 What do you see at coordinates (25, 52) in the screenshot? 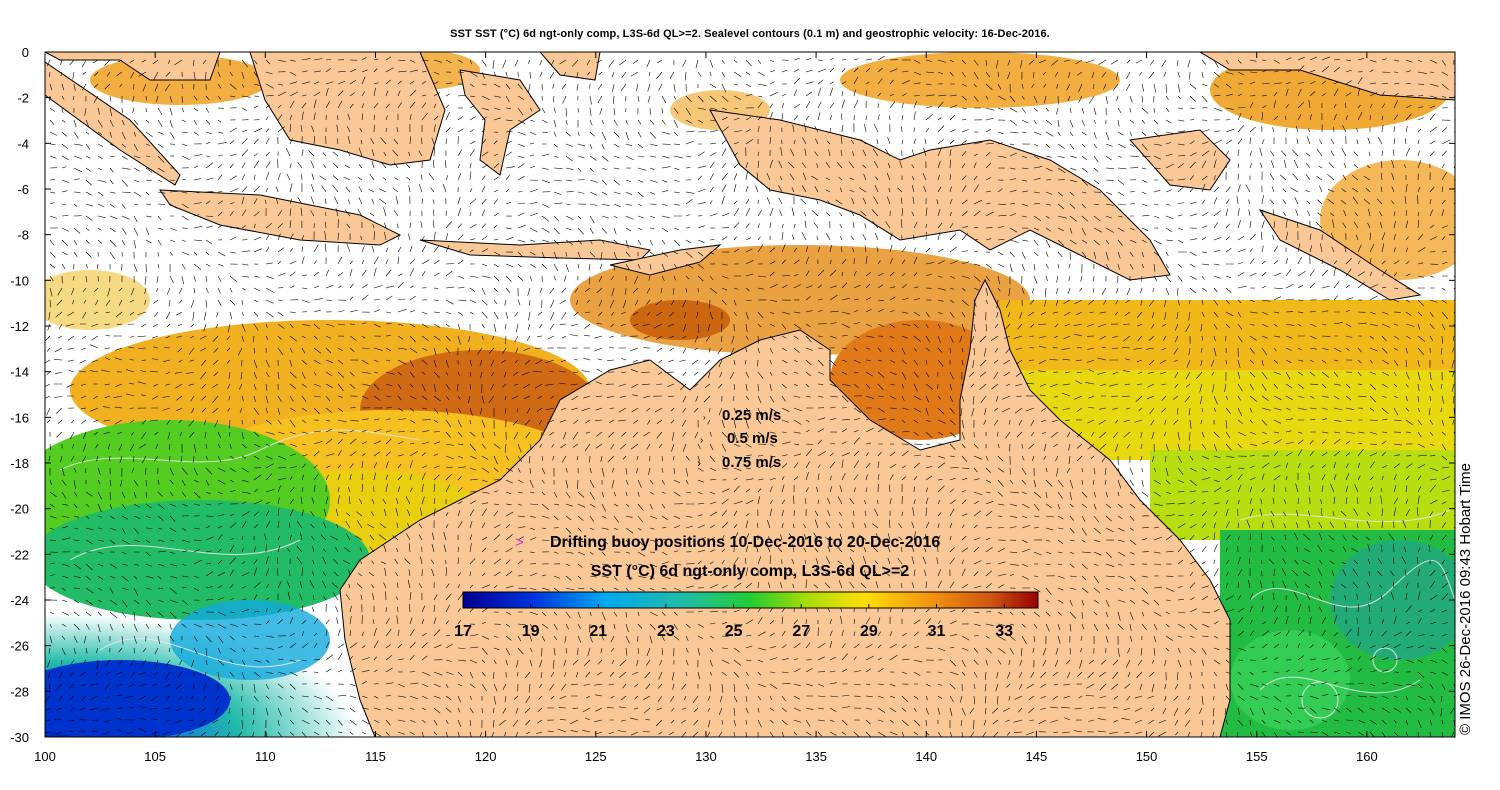
I see `y-tick-label: 0` at bounding box center [25, 52].